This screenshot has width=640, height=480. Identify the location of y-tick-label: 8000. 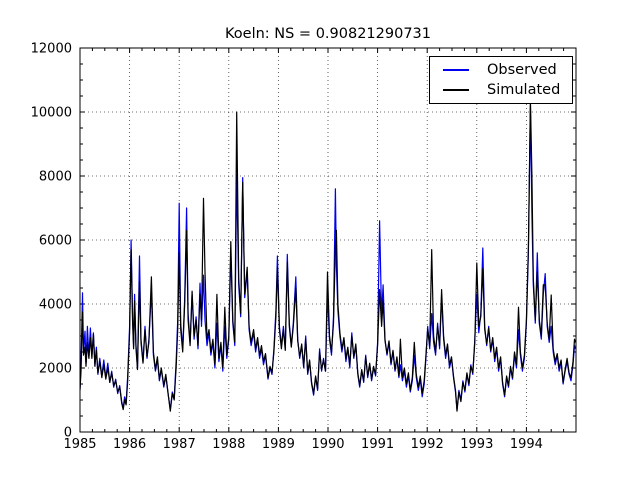
(55, 177).